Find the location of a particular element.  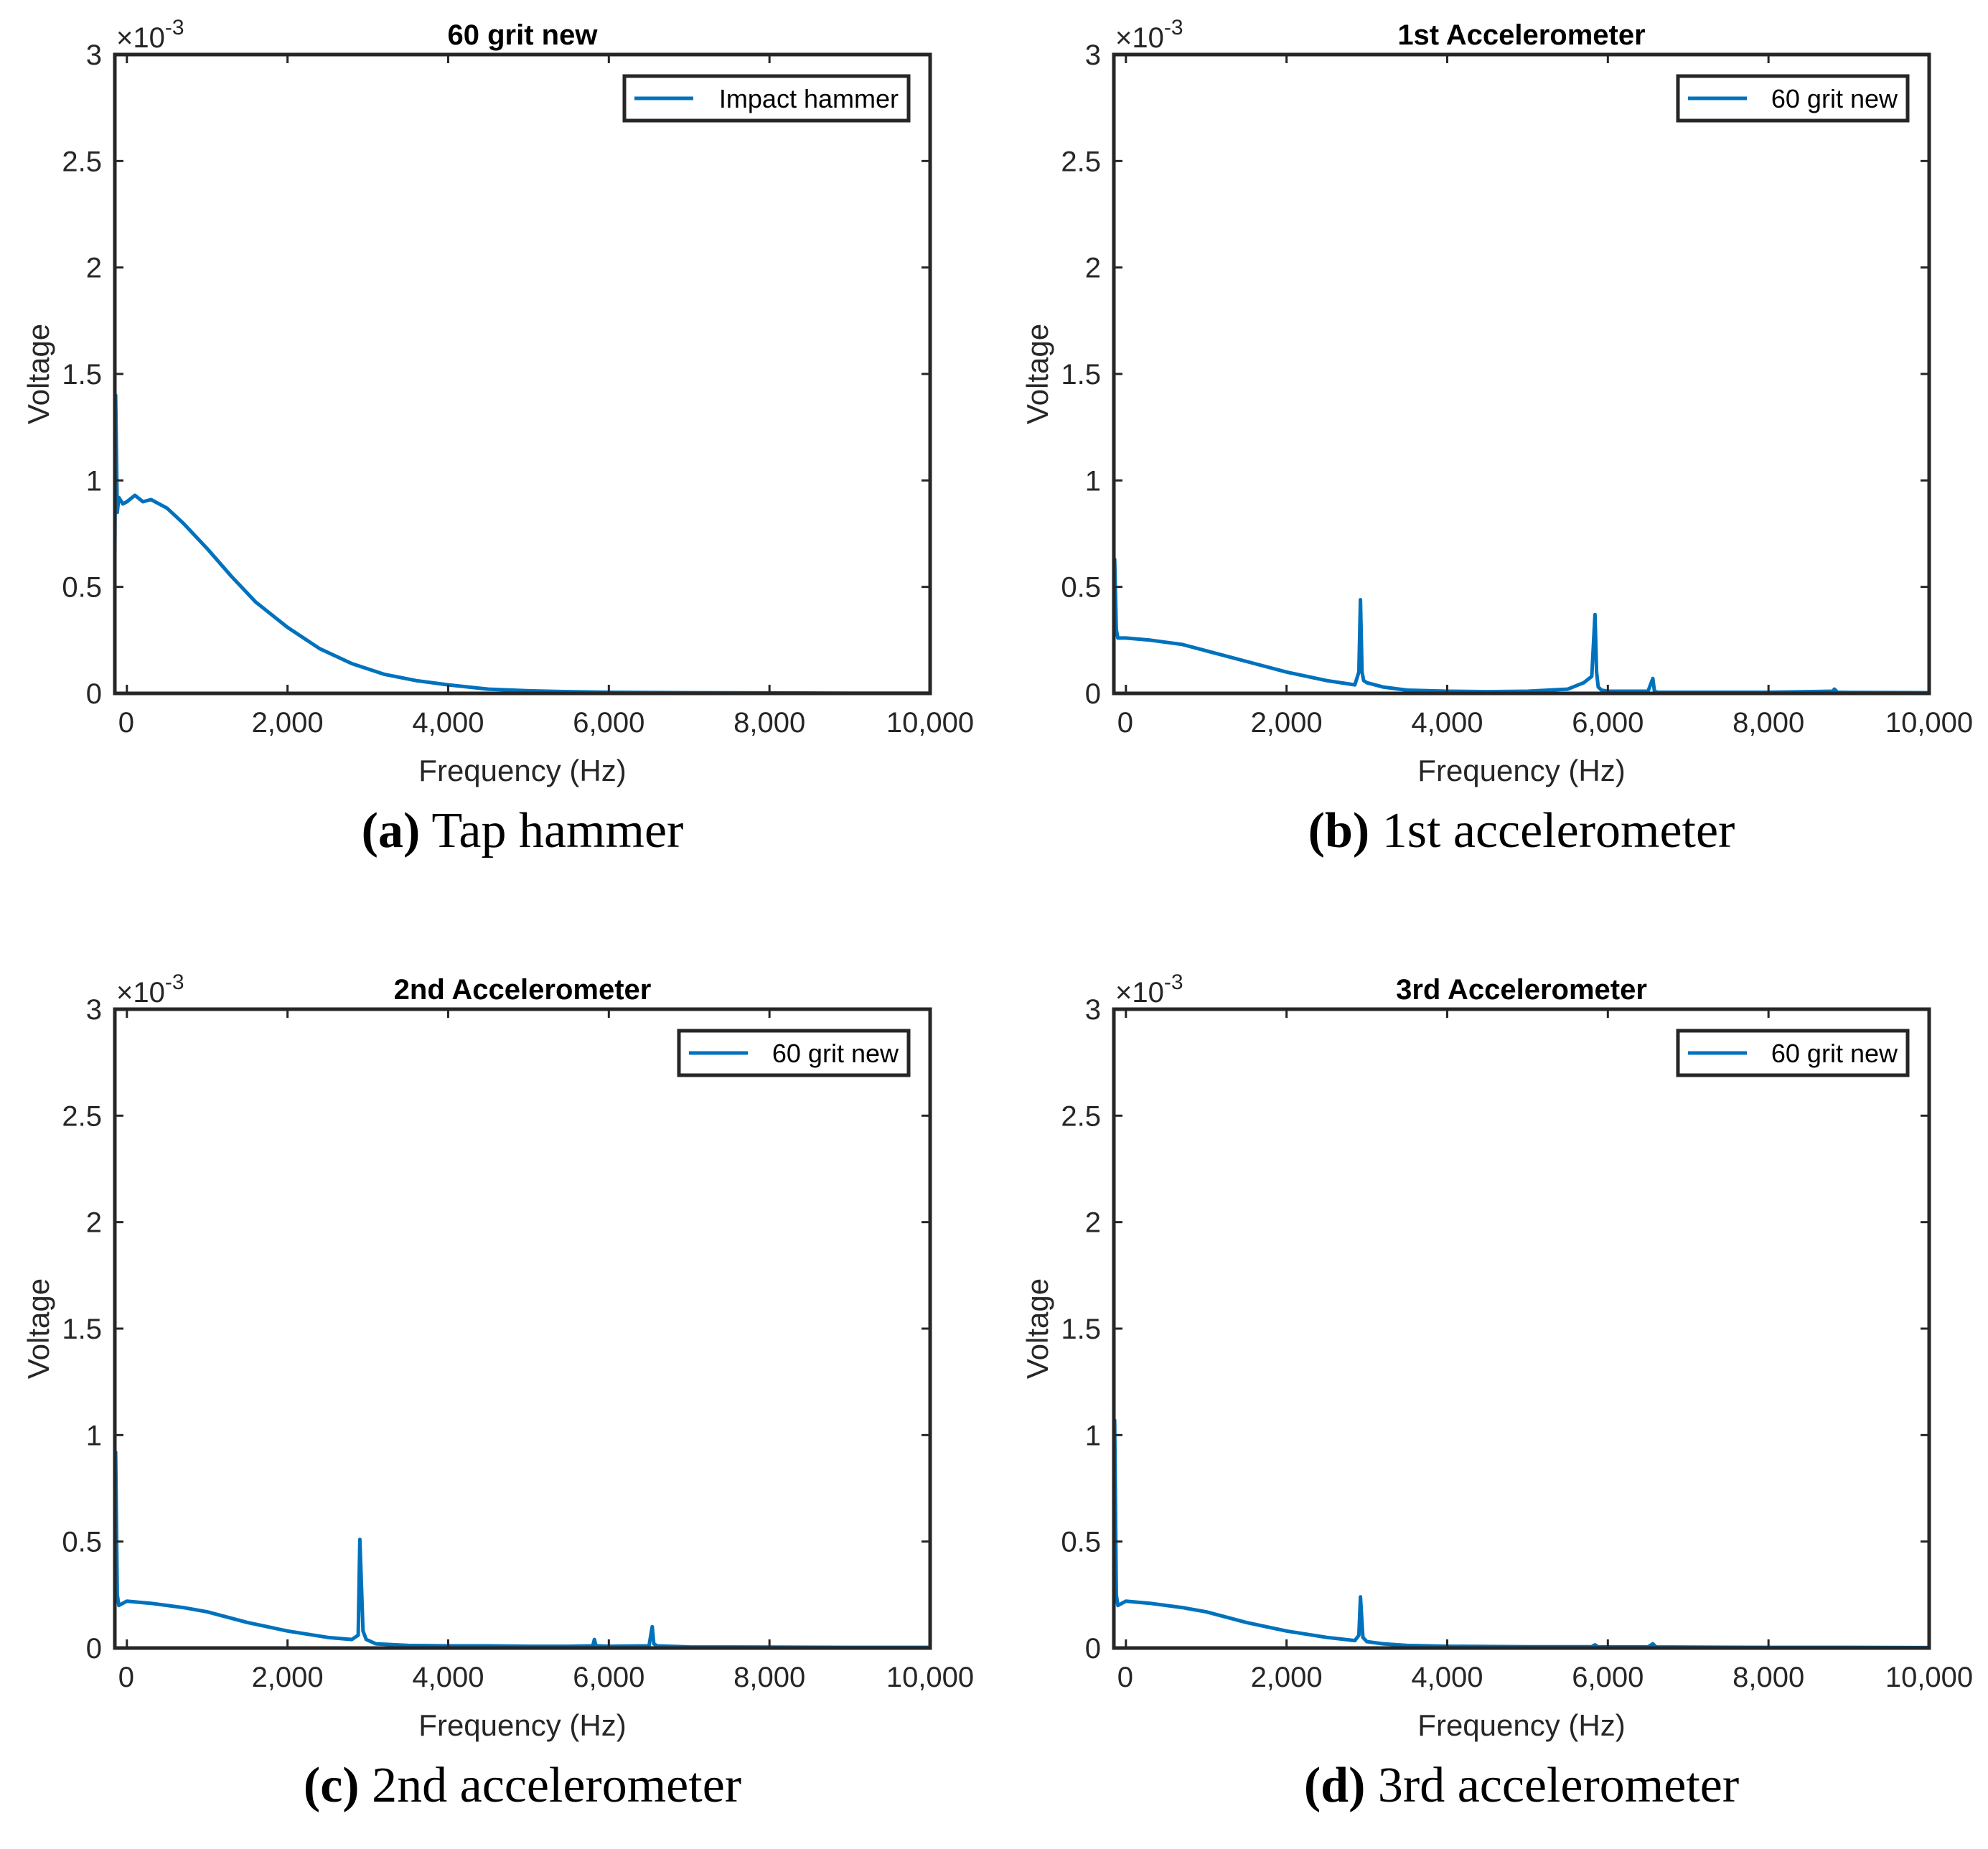

caption-label: (a) is located at coordinates (391, 830).